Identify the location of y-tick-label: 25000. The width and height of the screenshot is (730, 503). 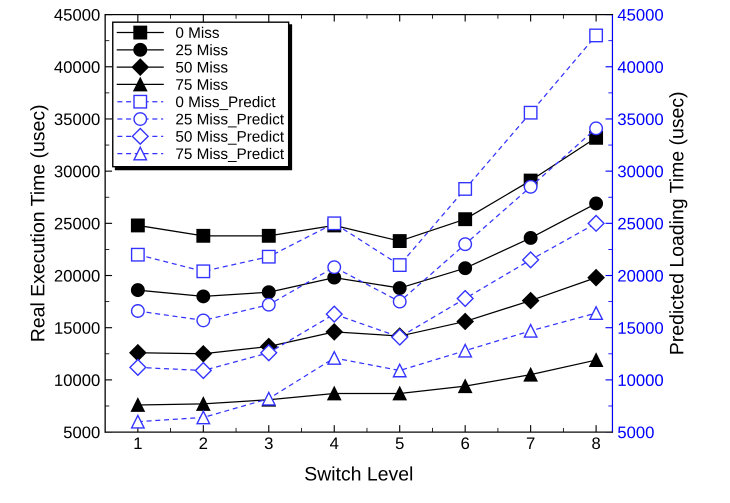
(77, 224).